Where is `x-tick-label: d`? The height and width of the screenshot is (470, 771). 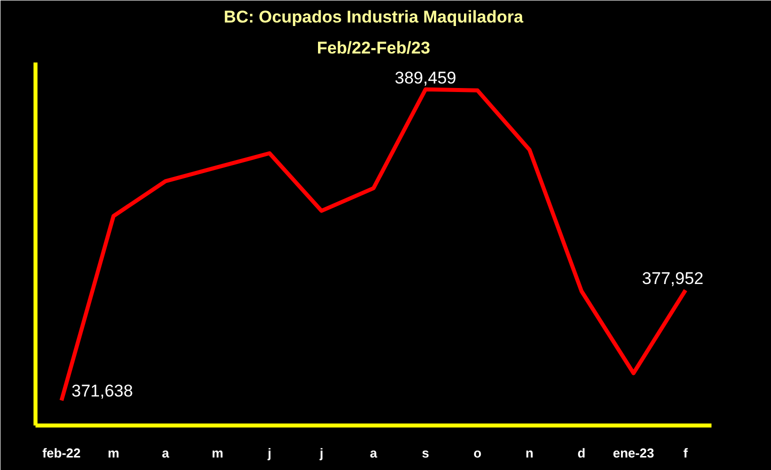
x-tick-label: d is located at coordinates (582, 453).